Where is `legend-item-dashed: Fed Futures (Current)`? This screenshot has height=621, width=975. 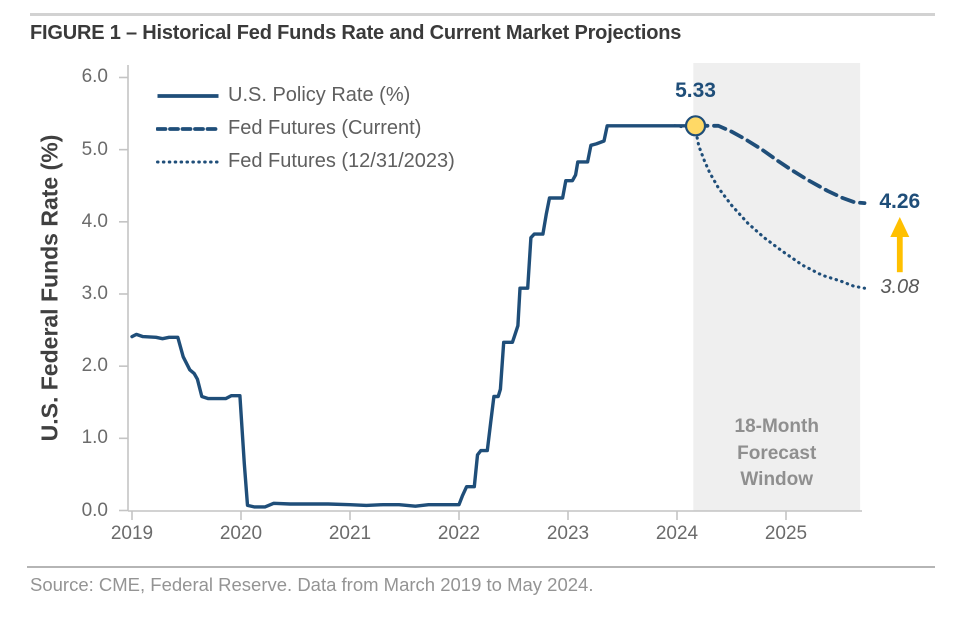 legend-item-dashed: Fed Futures (Current) is located at coordinates (305, 128).